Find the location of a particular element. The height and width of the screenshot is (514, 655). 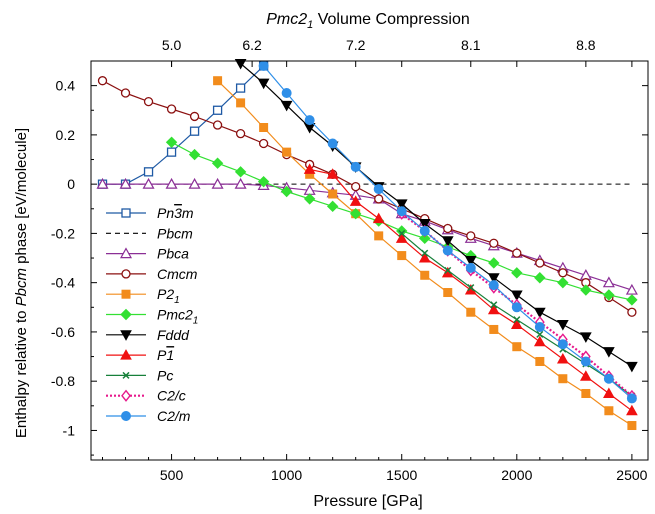

top-tick-label: 8.8 is located at coordinates (586, 45).